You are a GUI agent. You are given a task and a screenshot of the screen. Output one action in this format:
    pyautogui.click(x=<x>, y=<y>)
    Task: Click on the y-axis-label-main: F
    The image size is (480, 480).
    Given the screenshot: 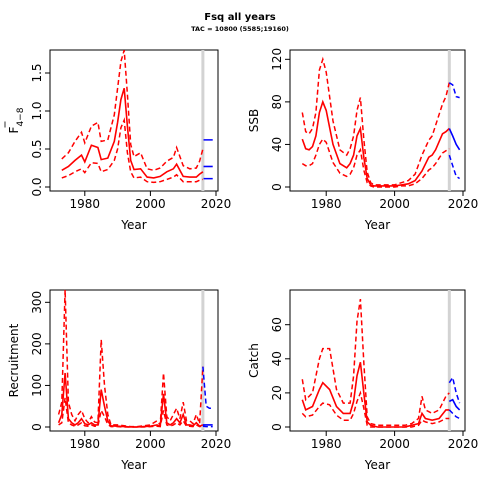 What is the action you would take?
    pyautogui.click(x=14, y=129)
    